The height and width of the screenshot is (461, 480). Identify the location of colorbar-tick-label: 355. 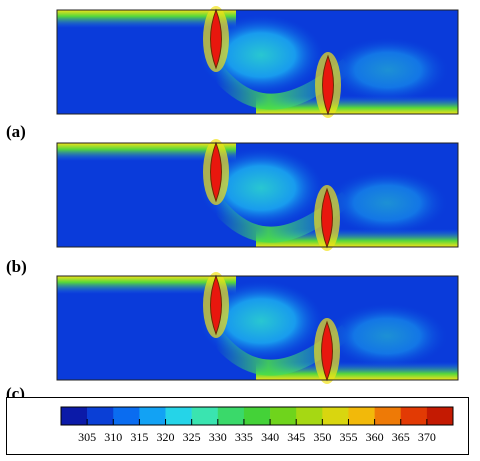
(348, 437).